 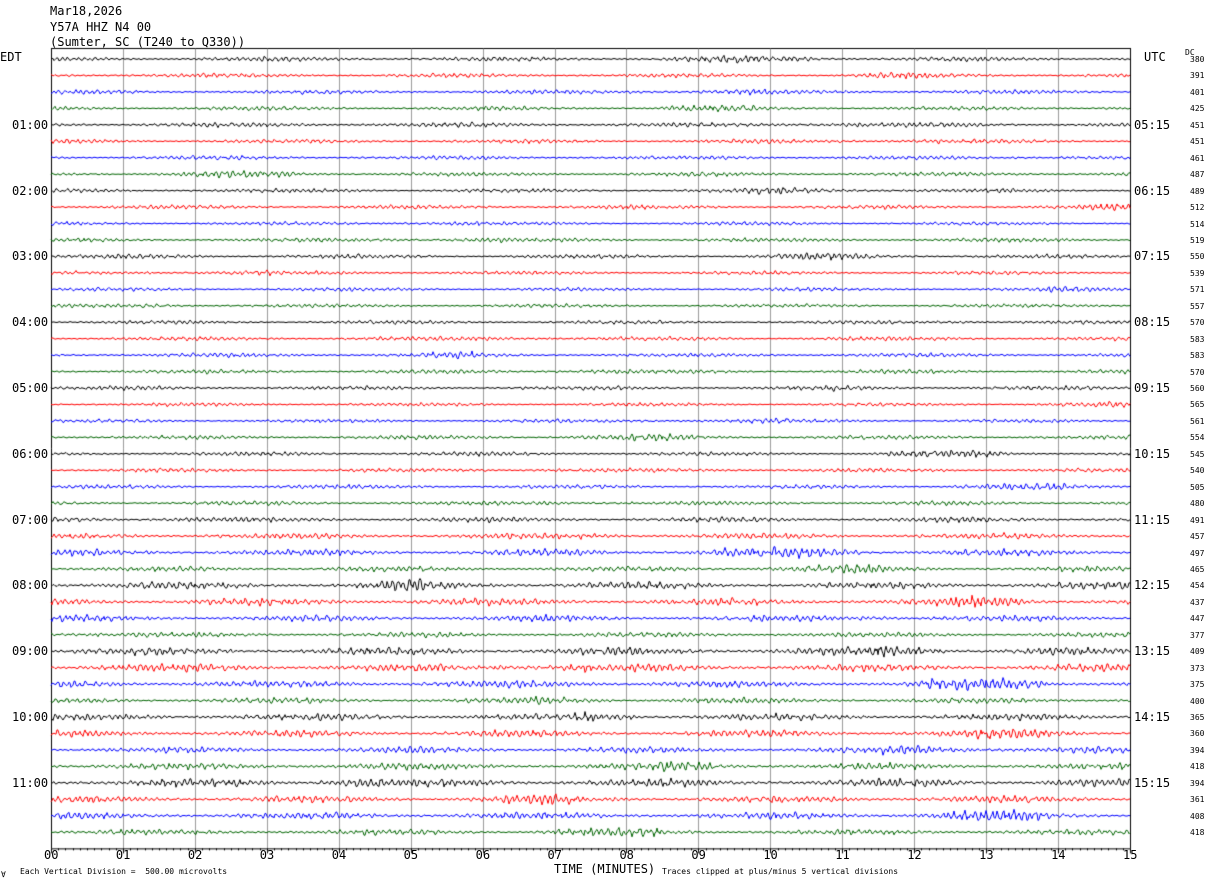 I want to click on left-hour-label: 11:00, so click(x=30, y=782).